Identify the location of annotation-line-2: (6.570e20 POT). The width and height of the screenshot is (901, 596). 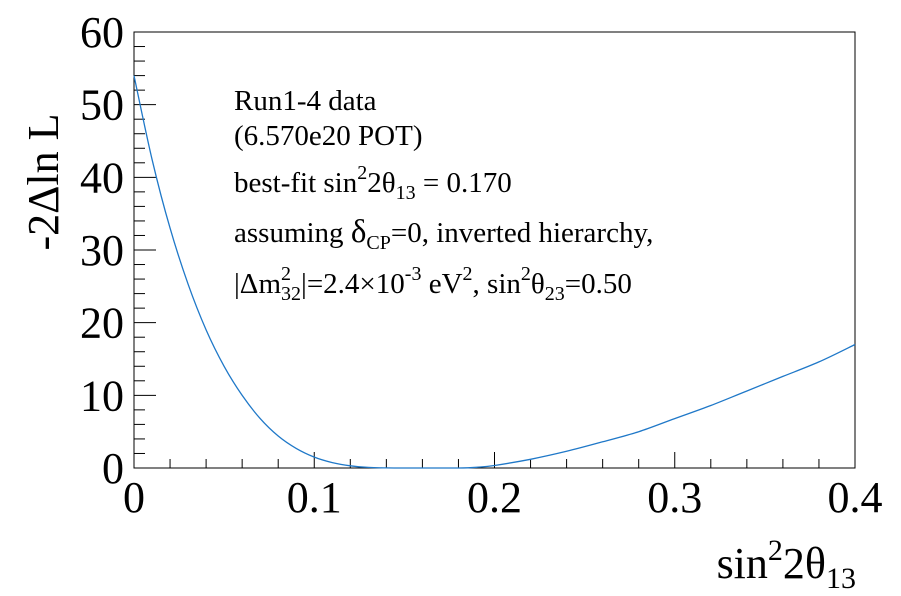
(328, 136).